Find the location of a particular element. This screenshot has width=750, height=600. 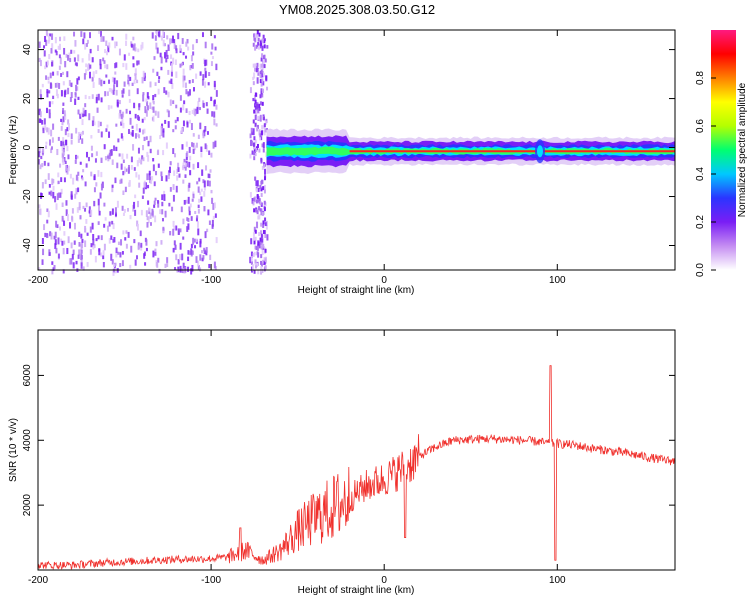

colorbar-tick-label: 0.2 is located at coordinates (700, 222).